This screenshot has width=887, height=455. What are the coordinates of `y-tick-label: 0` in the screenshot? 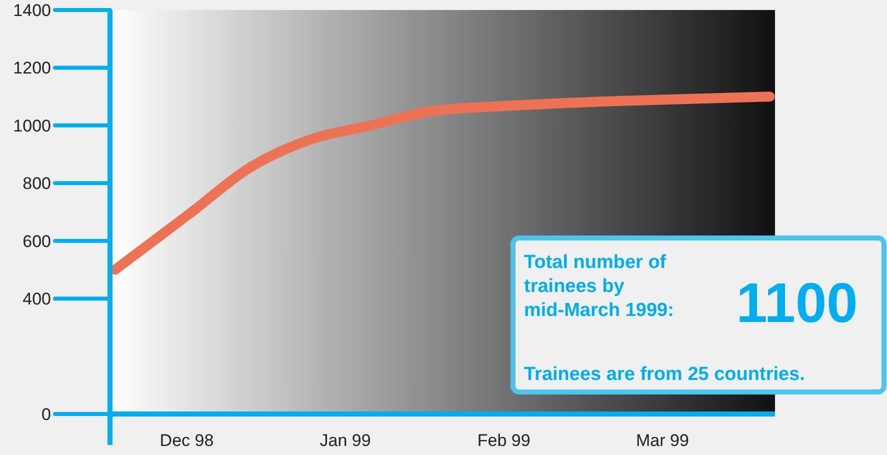 It's located at (46, 414).